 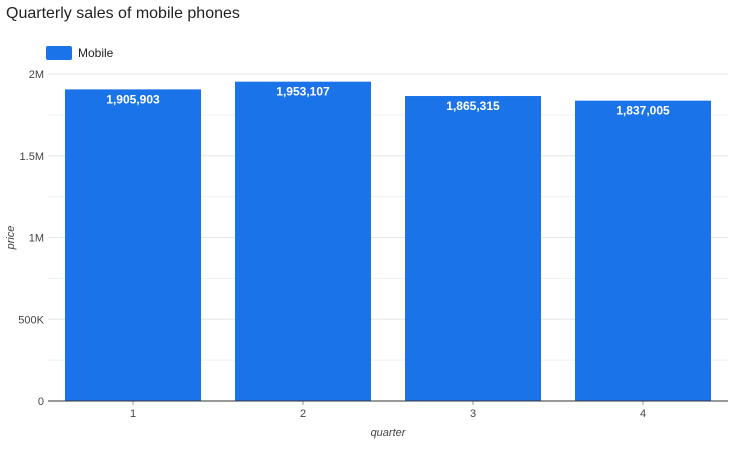 I want to click on data-label: 1,865,315, so click(x=473, y=106).